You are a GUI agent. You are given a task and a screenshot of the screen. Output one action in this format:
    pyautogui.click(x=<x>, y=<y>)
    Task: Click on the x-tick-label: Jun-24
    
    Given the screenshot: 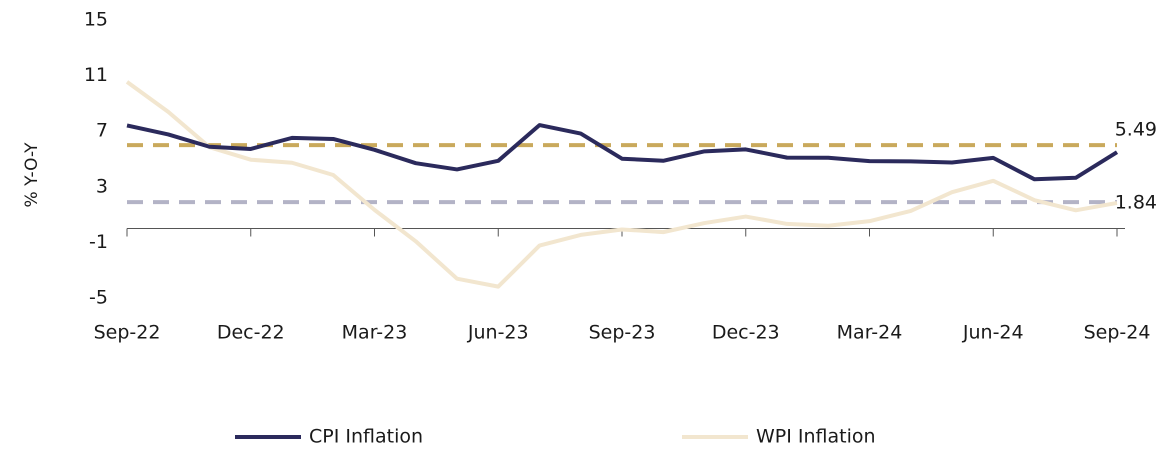 What is the action you would take?
    pyautogui.click(x=993, y=333)
    